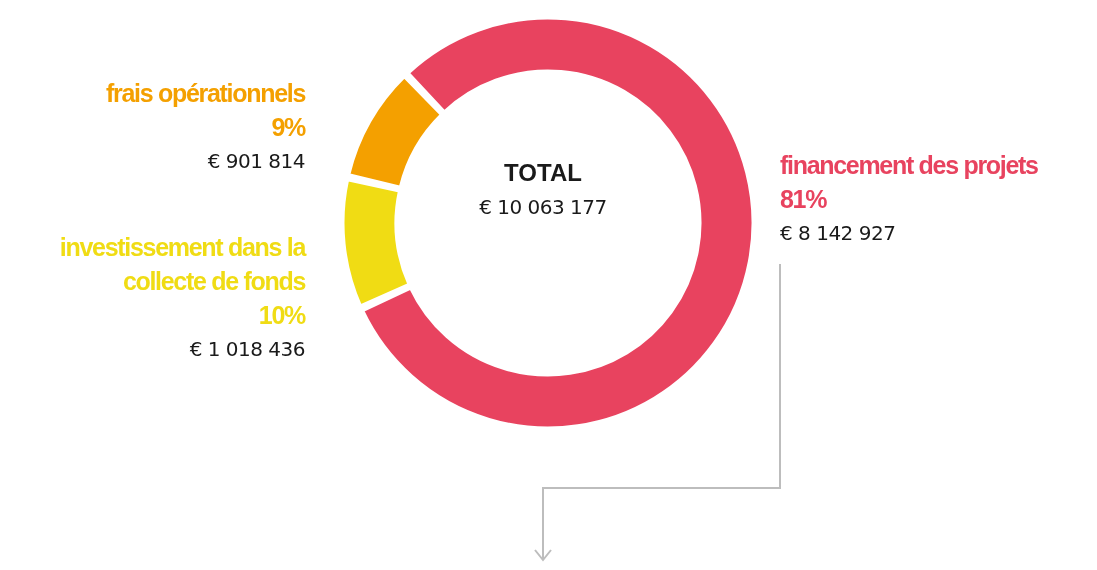  I want to click on text: € 10 063 177, so click(543, 207).